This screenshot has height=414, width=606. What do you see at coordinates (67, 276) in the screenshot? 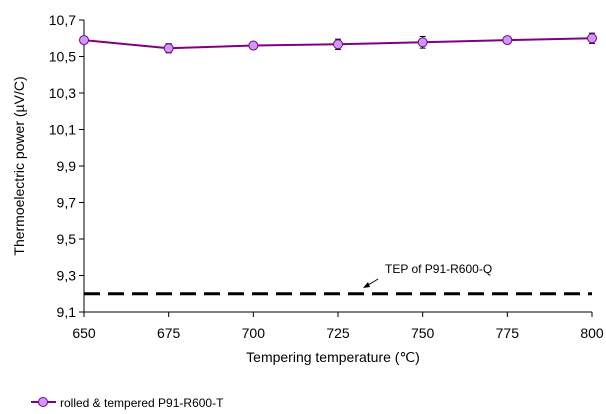
I see `y-tick-label: 9,3` at bounding box center [67, 276].